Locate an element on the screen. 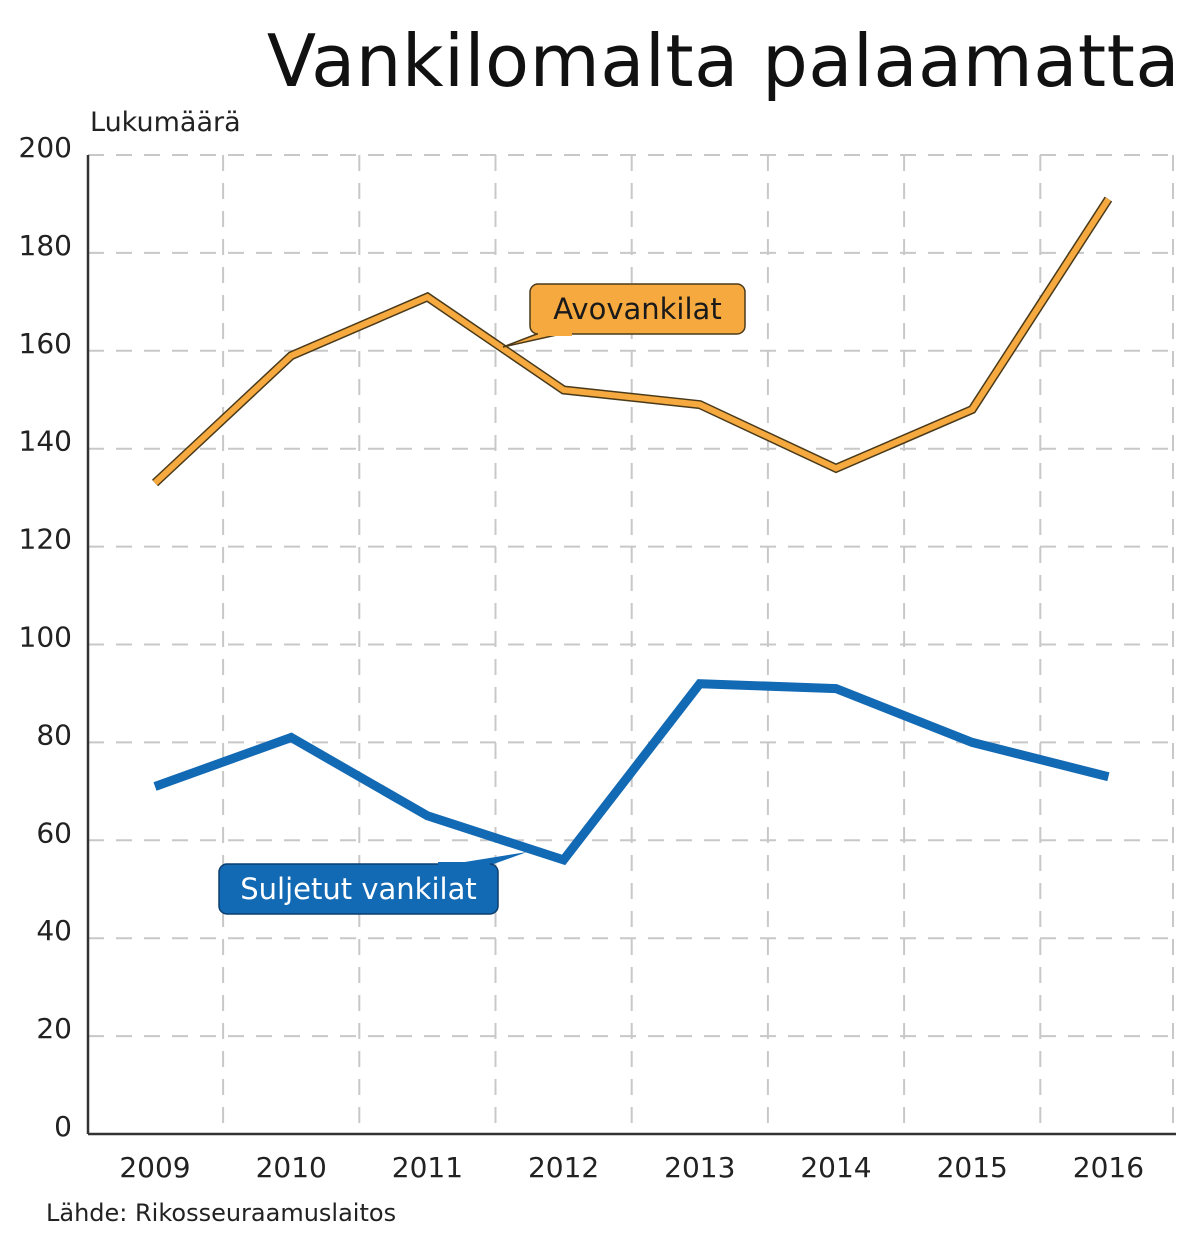 This screenshot has height=1243, width=1199. callout-suljetut: Suljetut vankilat is located at coordinates (372, 883).